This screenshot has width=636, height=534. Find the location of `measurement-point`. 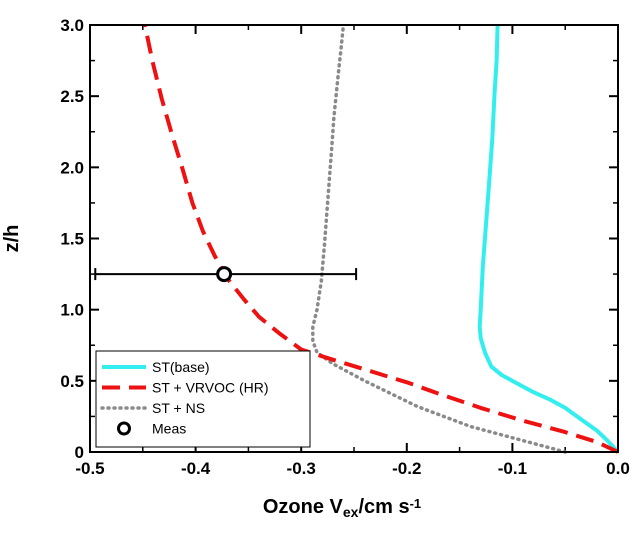

measurement-point is located at coordinates (224, 274).